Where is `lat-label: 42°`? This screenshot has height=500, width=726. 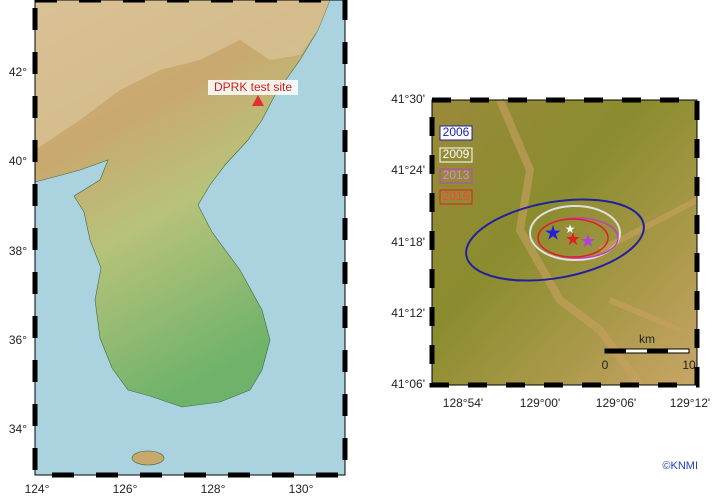
lat-label: 42° is located at coordinates (18, 72).